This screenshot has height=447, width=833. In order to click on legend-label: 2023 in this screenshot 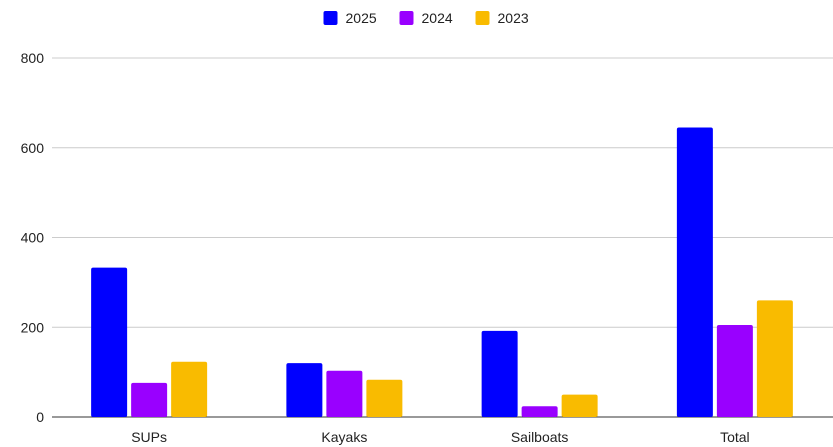, I will do `click(513, 18)`.